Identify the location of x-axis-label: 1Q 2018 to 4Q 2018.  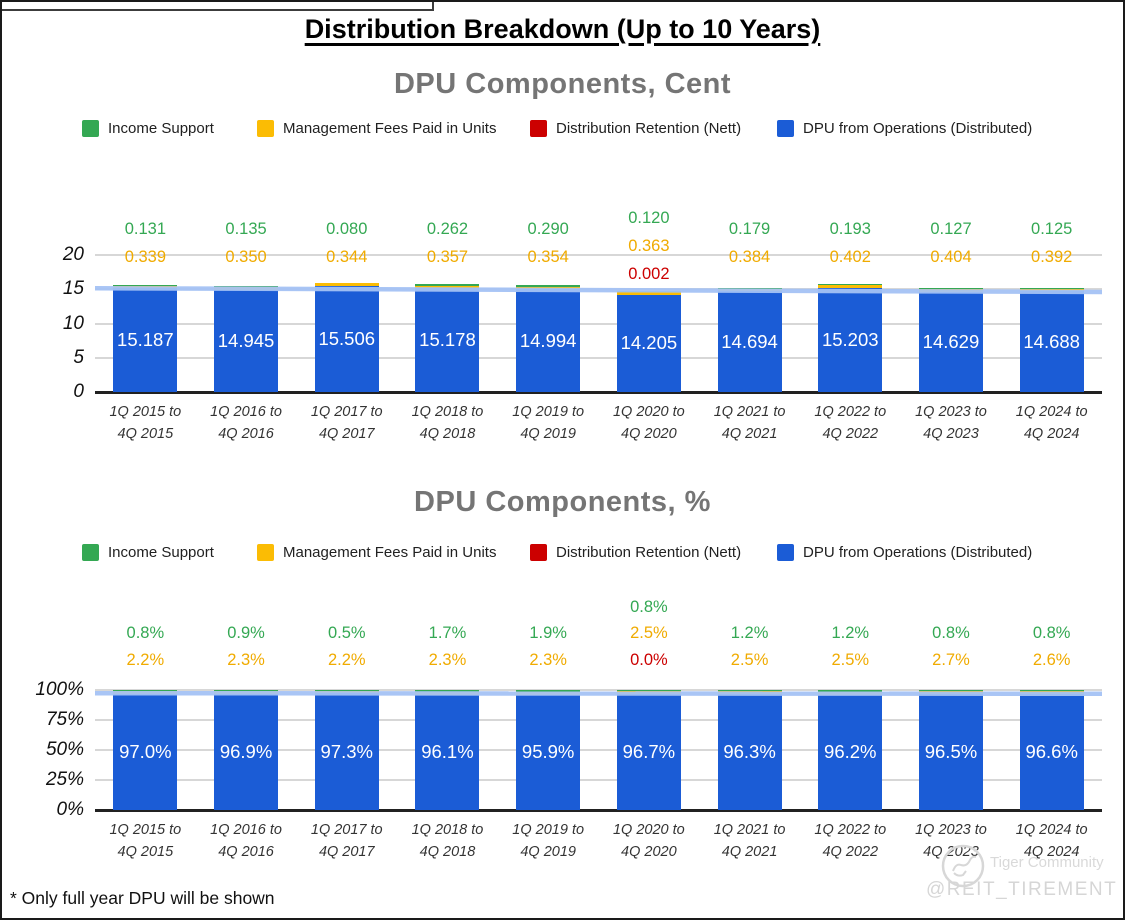
(447, 423).